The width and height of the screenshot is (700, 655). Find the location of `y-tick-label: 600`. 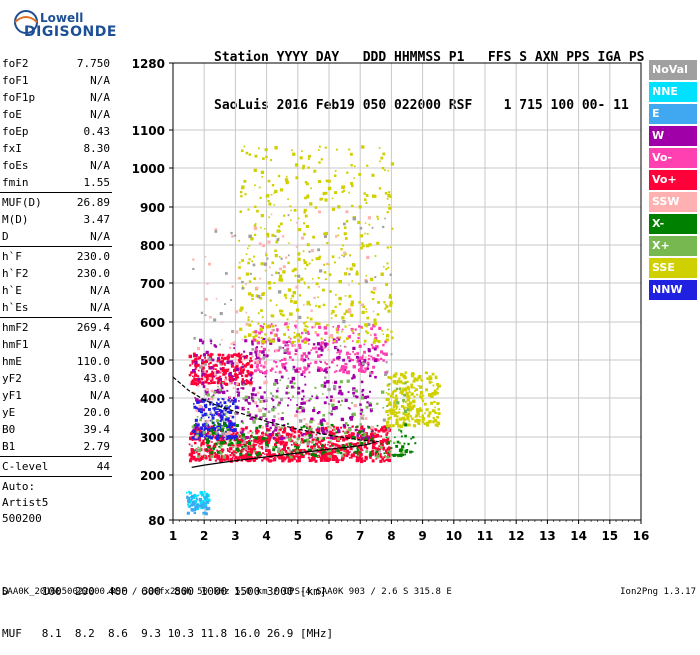

y-tick-label: 600 is located at coordinates (152, 323).